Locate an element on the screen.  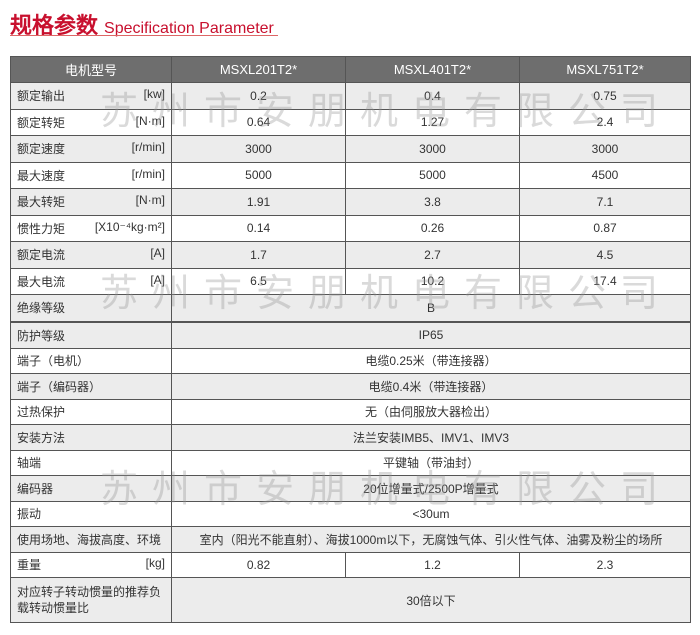
row-unit: [kg] is located at coordinates (155, 563).